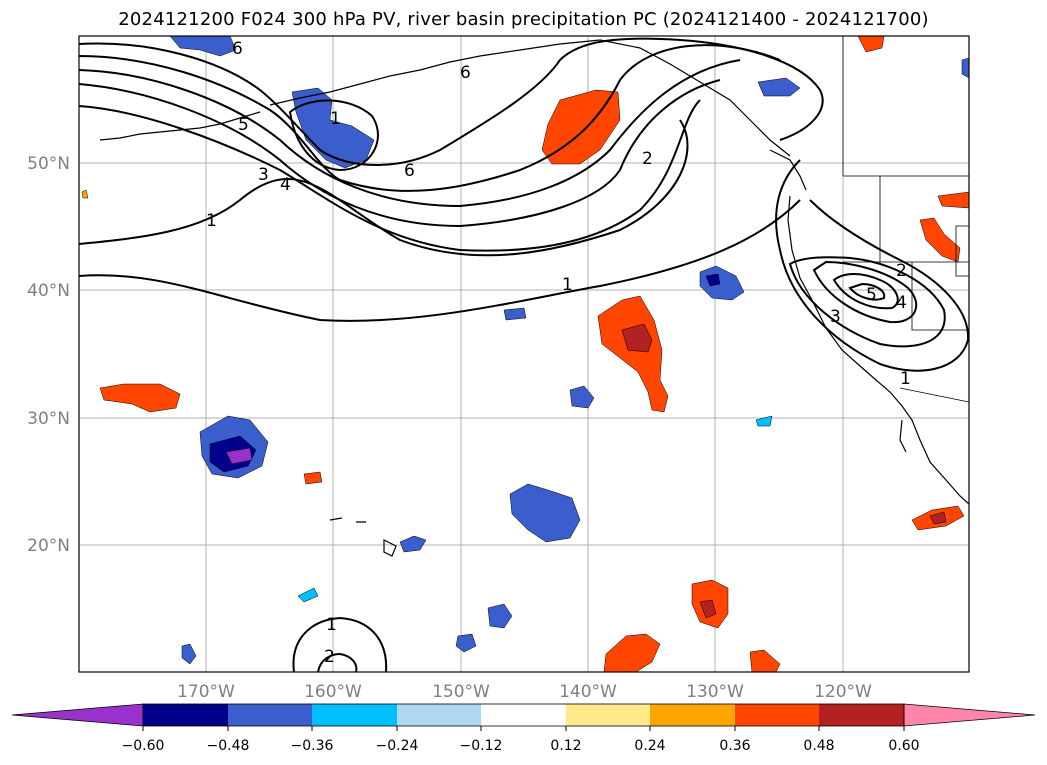 The width and height of the screenshot is (1047, 765). Describe the element at coordinates (180, 126) in the screenshot. I see `aleutian-islands` at that location.